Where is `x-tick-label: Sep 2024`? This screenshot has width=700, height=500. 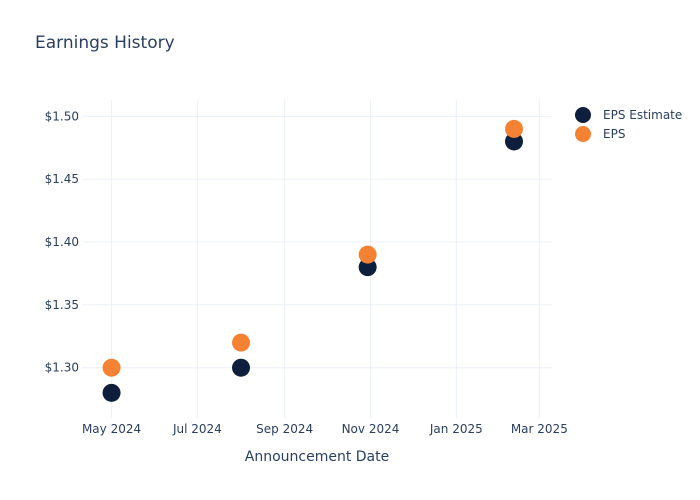 x-tick-label: Sep 2024 is located at coordinates (284, 429).